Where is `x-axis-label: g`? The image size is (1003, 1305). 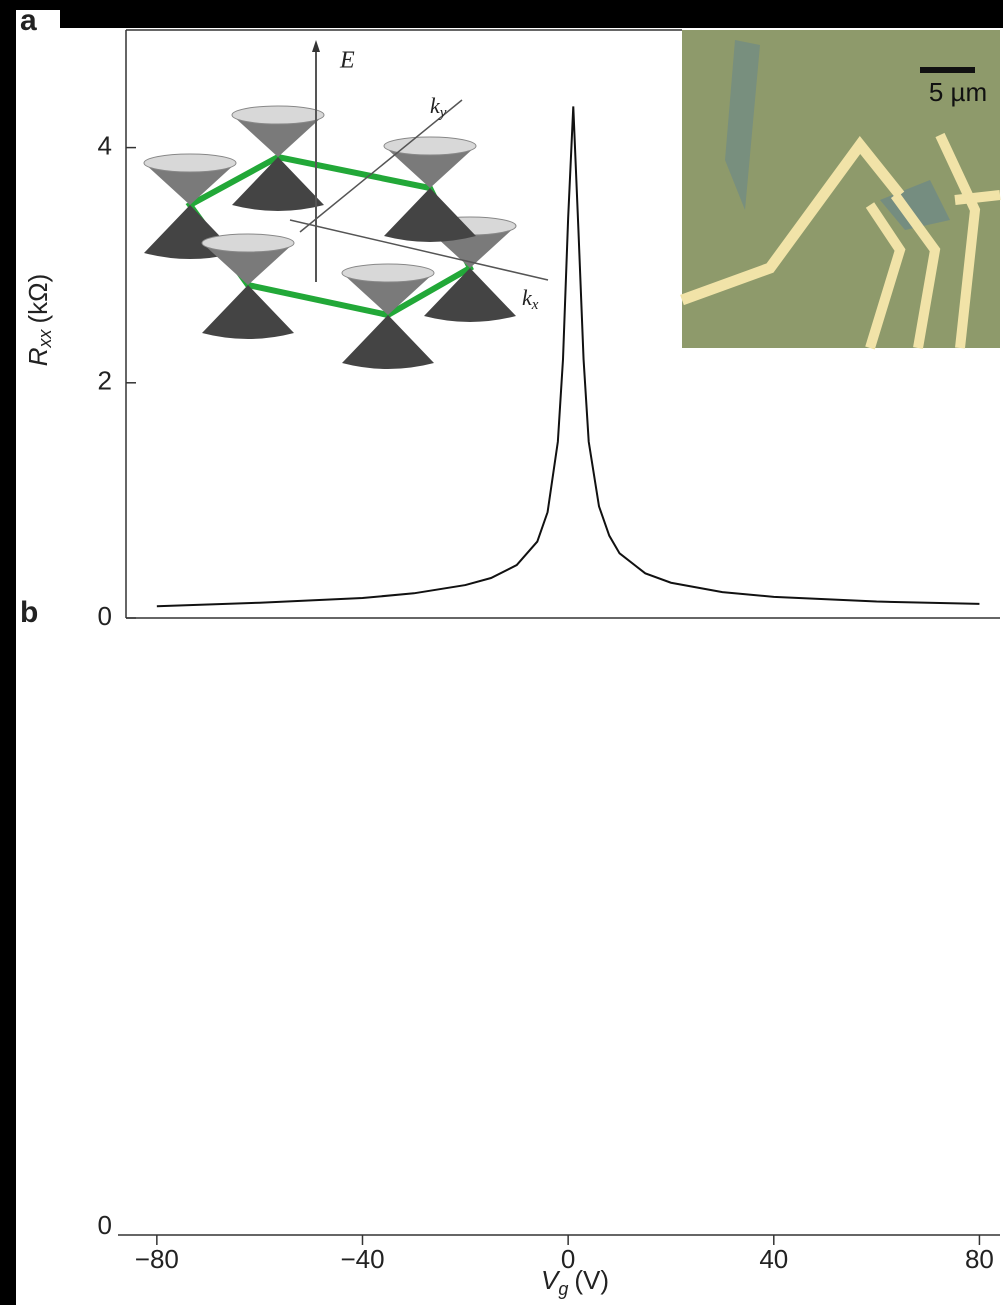 x-axis-label: g is located at coordinates (563, 1289).